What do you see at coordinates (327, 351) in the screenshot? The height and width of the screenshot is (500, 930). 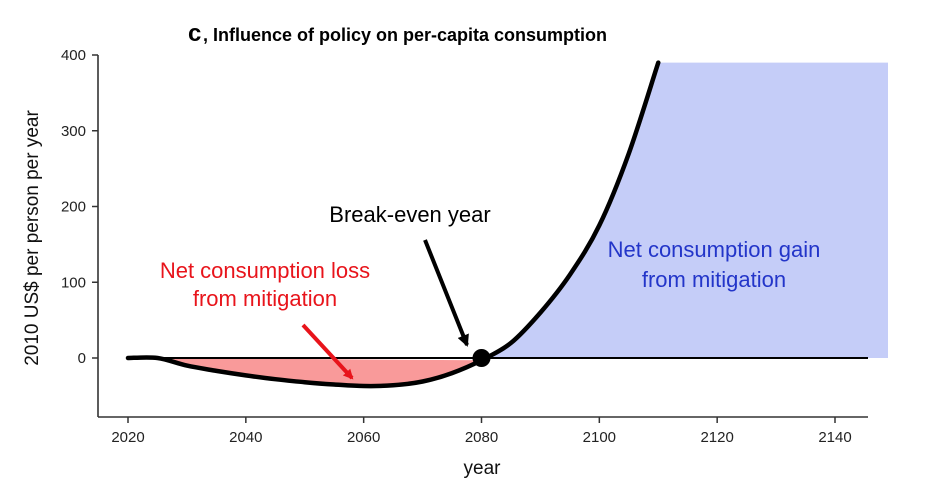 I see `loss-arrow` at bounding box center [327, 351].